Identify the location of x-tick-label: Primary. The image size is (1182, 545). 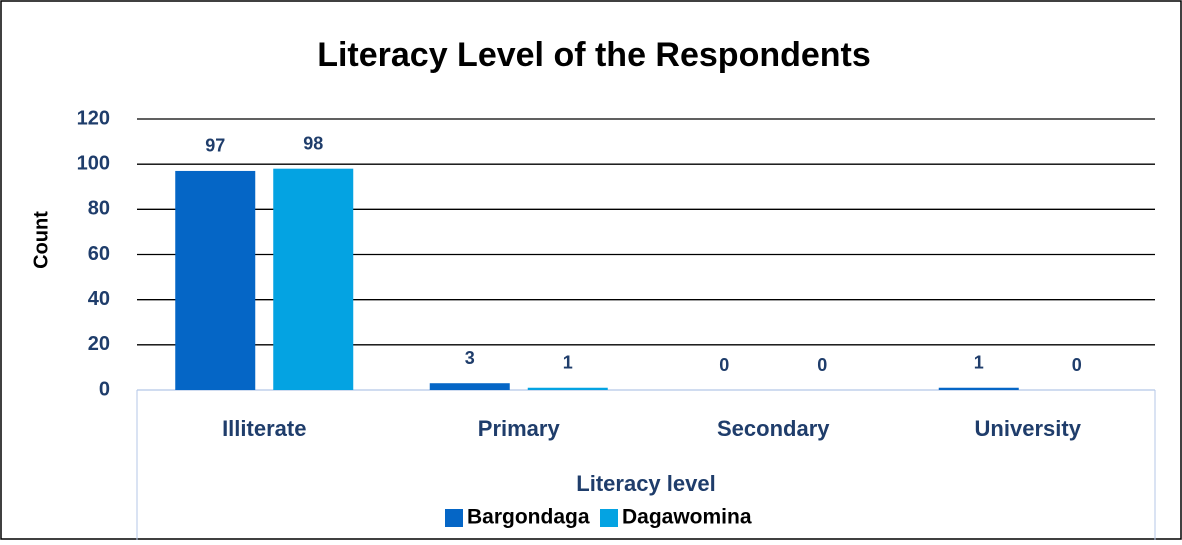
(519, 428).